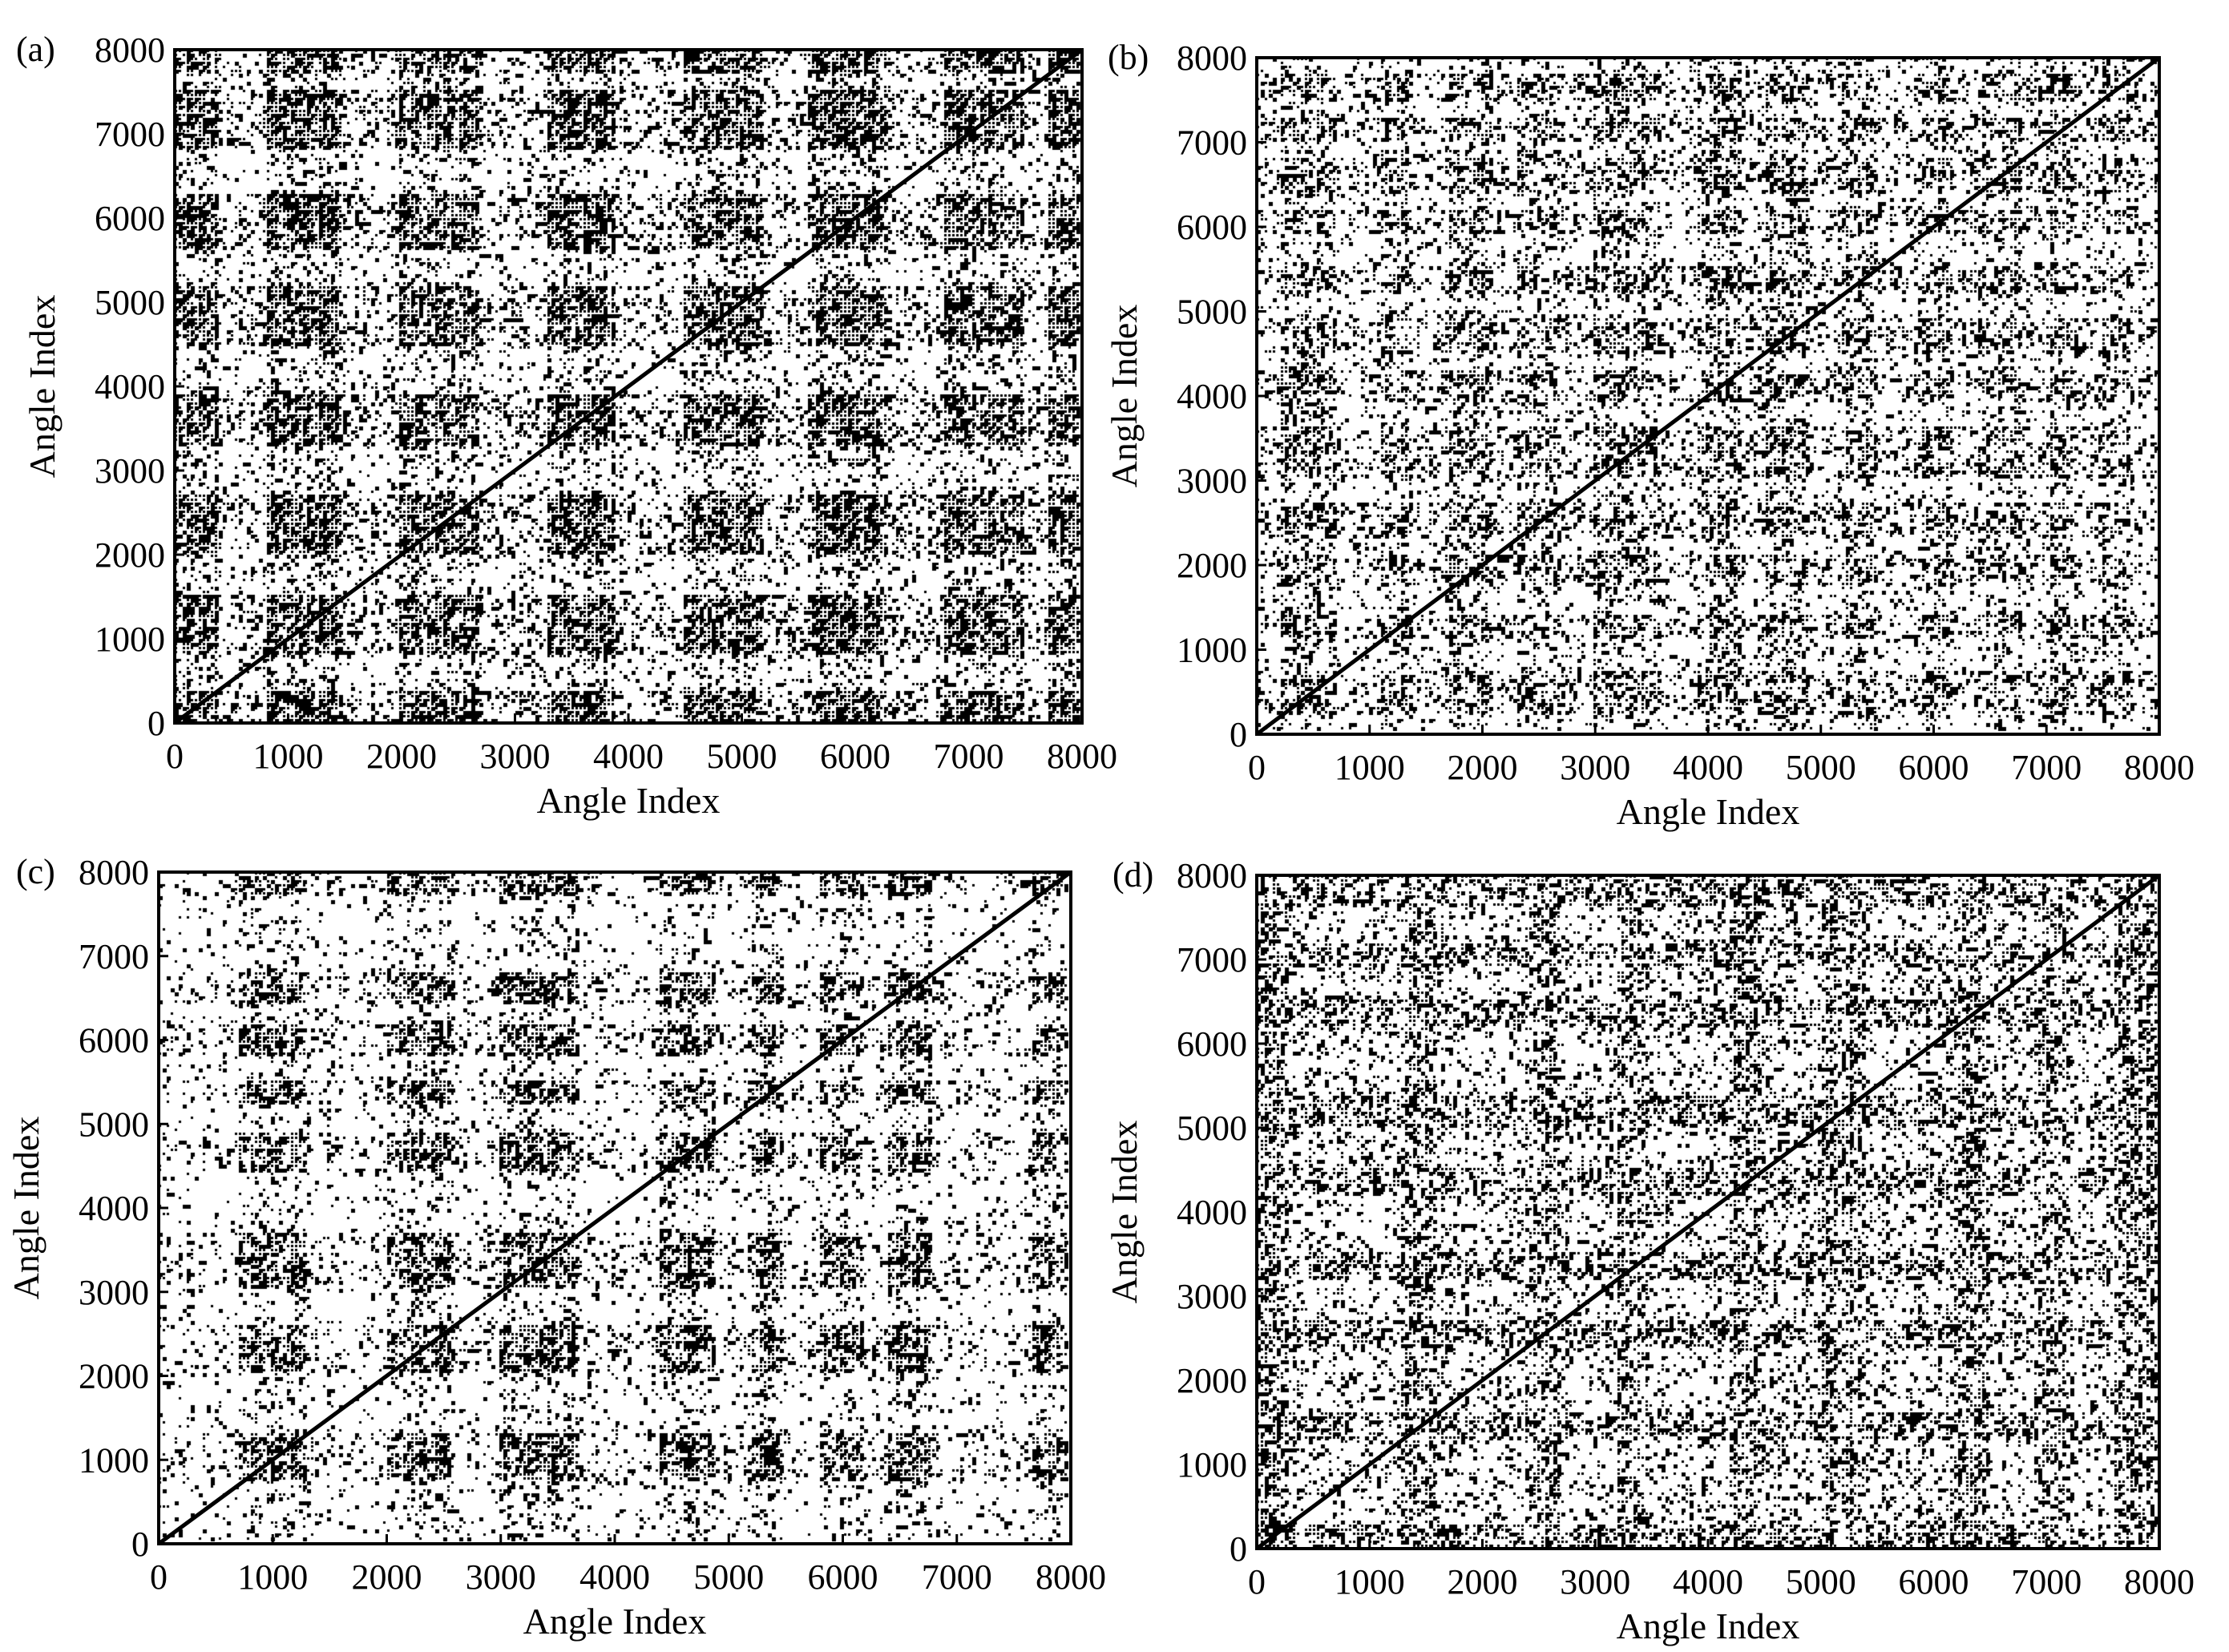 The image size is (2229, 1652). Describe the element at coordinates (35, 49) in the screenshot. I see `panel-label: (a)` at that location.